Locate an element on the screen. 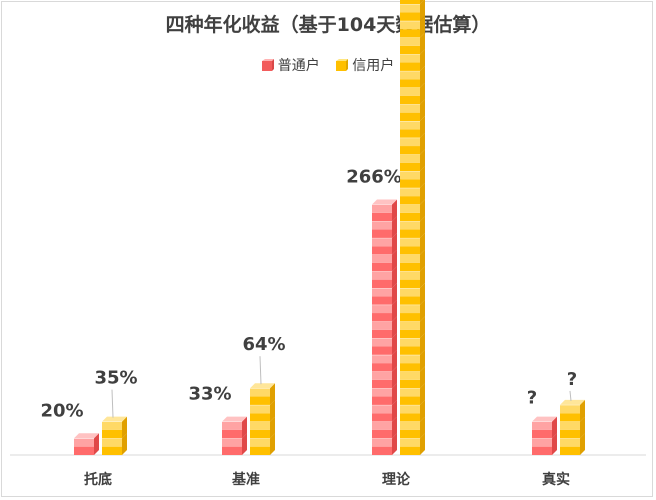 This screenshot has height=500, width=656. legend-label-ordinary: 普通户 is located at coordinates (298, 66).